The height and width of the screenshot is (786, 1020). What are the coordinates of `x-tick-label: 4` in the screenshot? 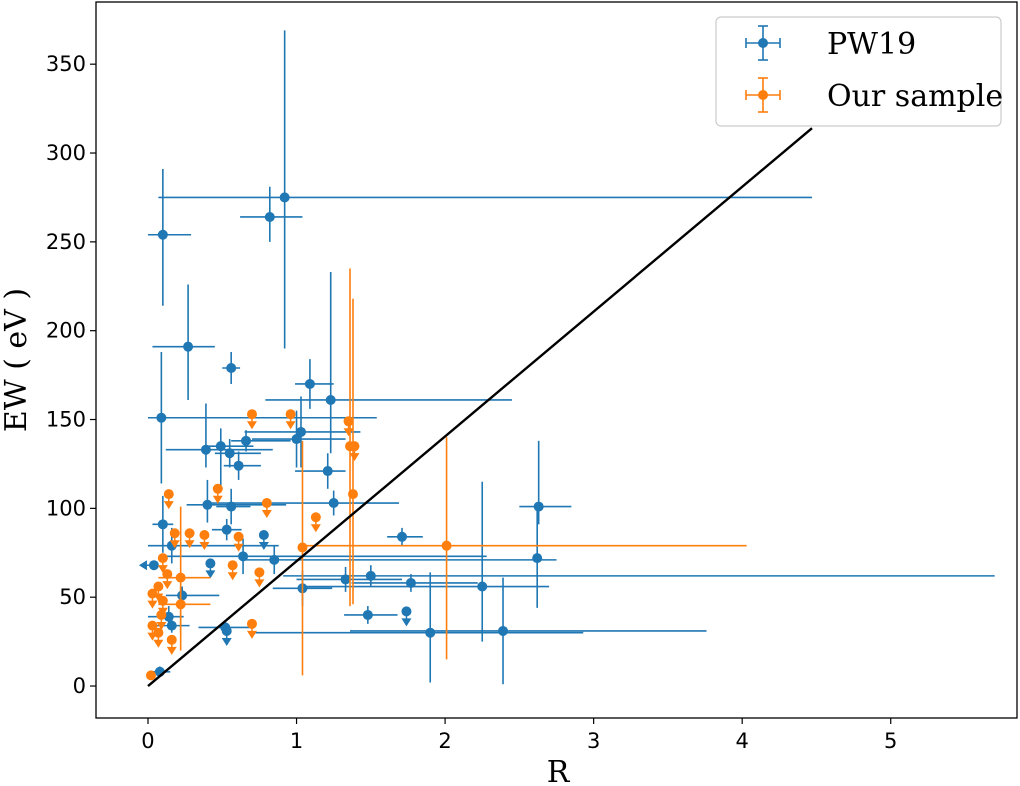 It's located at (741, 741).